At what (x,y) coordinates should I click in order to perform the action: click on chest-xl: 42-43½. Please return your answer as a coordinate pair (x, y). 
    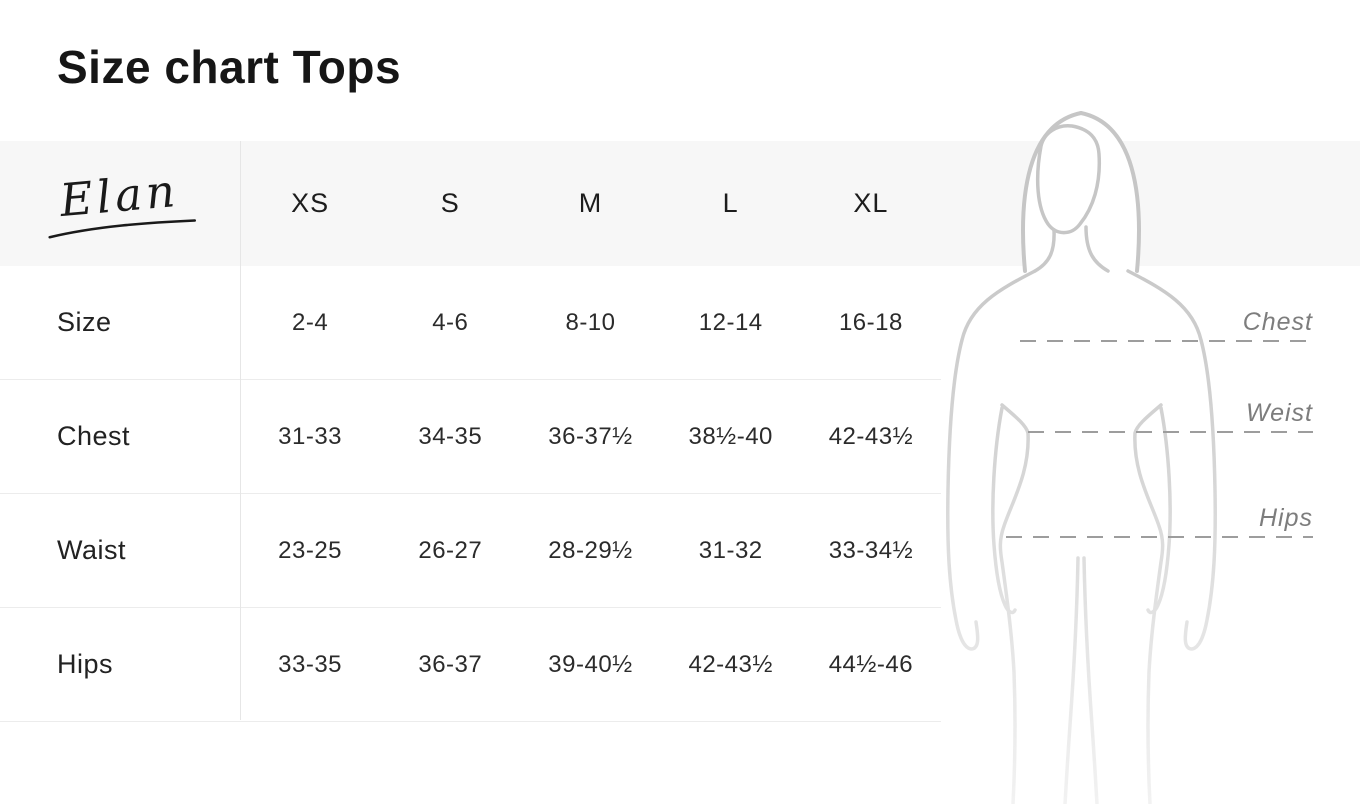
    Looking at the image, I should click on (870, 437).